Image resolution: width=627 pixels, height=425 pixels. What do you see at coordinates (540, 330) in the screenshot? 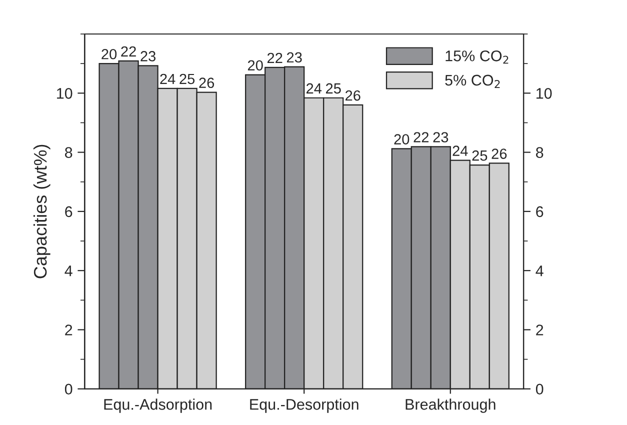
I see `y2-tick-label: 2` at bounding box center [540, 330].